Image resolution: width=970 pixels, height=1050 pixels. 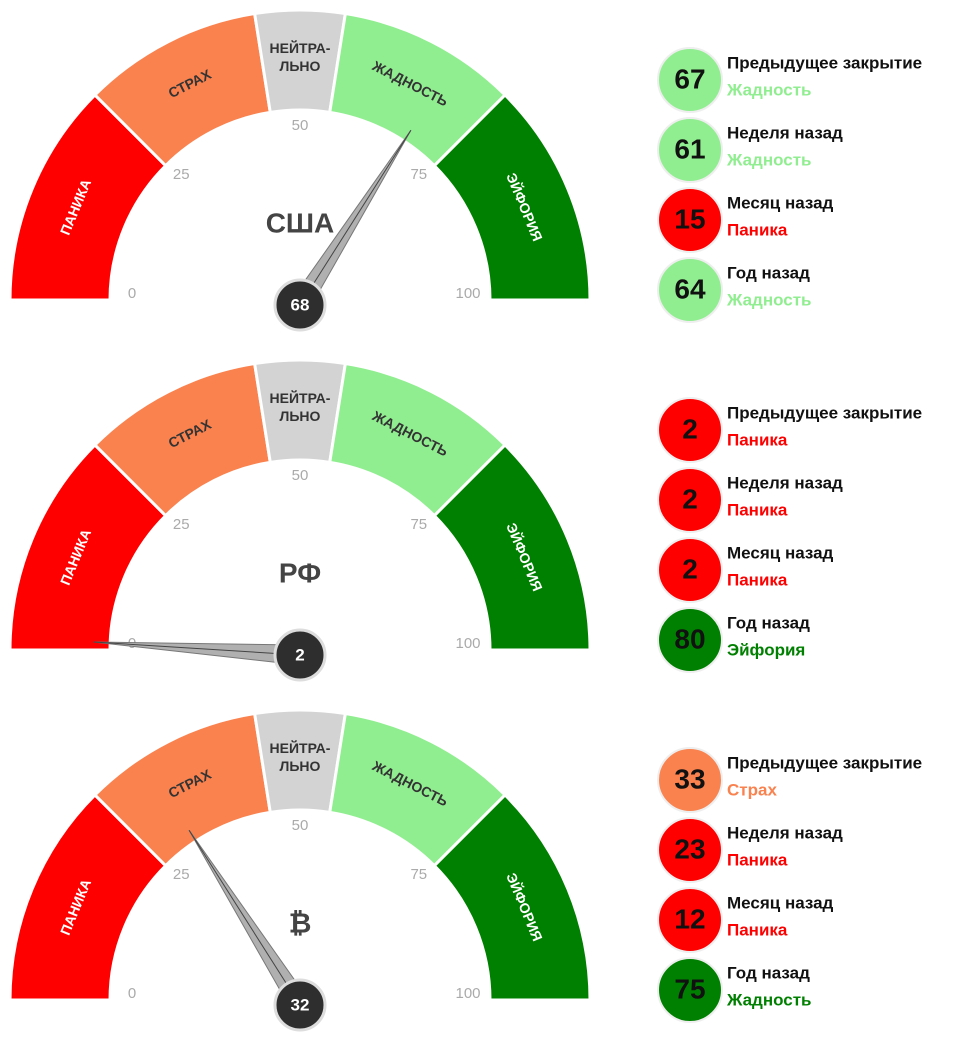 I want to click on gauge-label: США, so click(x=300, y=222).